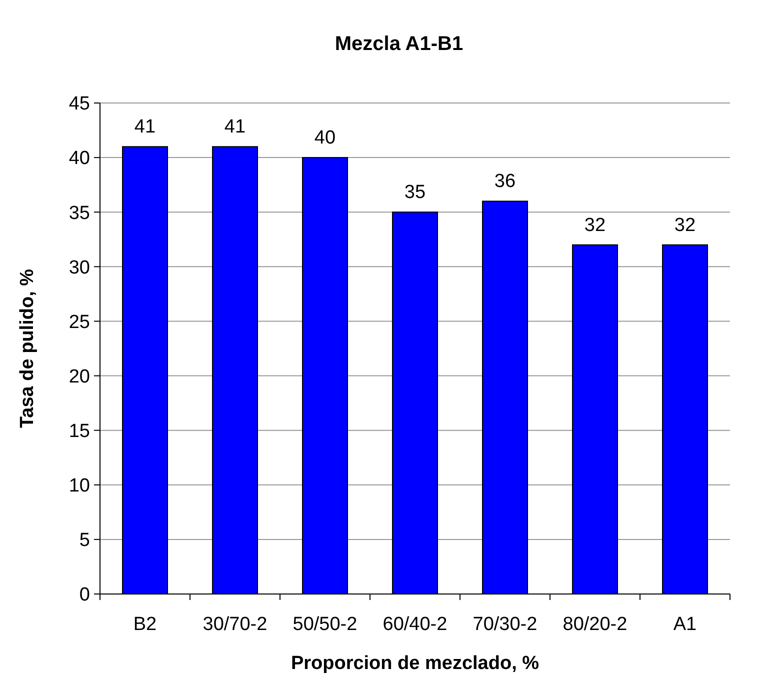  Describe the element at coordinates (145, 624) in the screenshot. I see `x-tick-label: B2` at that location.